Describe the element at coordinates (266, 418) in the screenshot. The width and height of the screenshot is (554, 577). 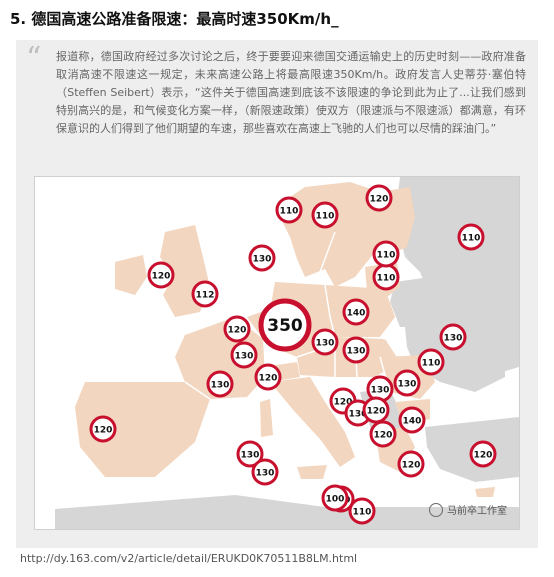
I see `sardinia-corsica` at that location.